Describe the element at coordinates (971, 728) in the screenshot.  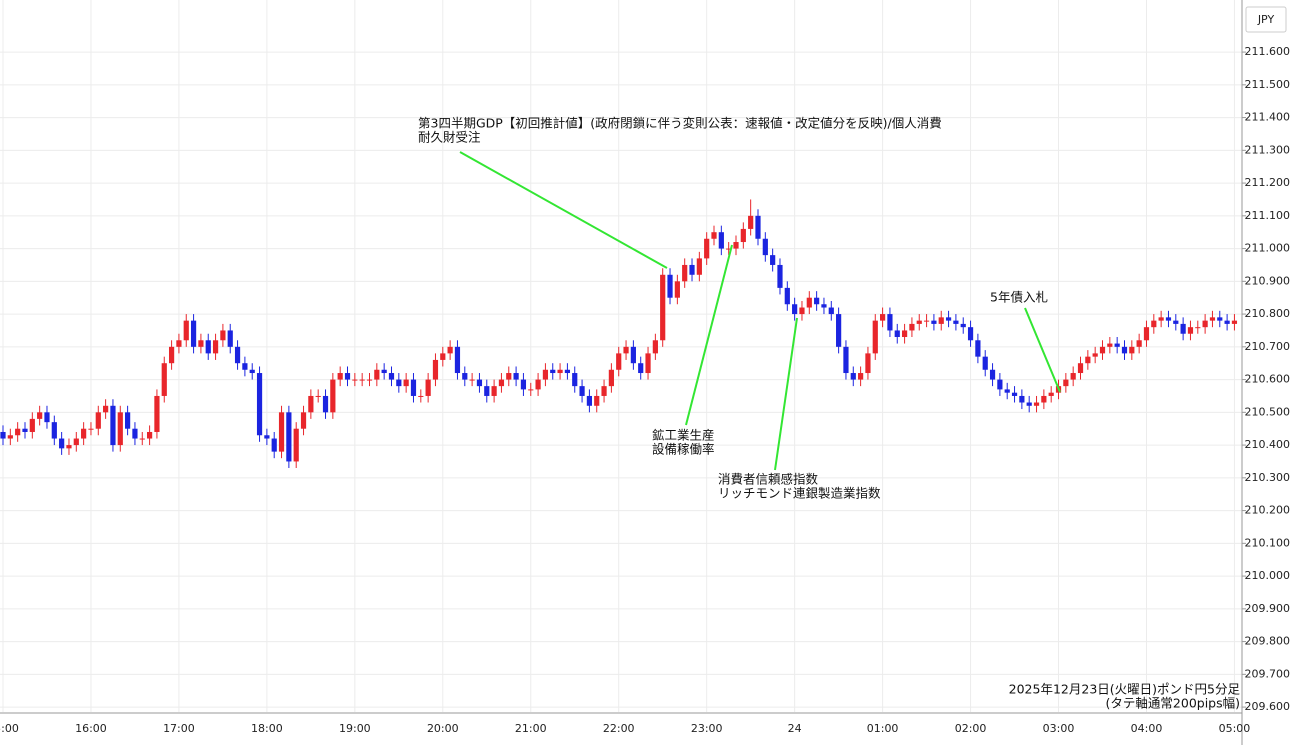
I see `x-tick-label: 02:00` at that location.